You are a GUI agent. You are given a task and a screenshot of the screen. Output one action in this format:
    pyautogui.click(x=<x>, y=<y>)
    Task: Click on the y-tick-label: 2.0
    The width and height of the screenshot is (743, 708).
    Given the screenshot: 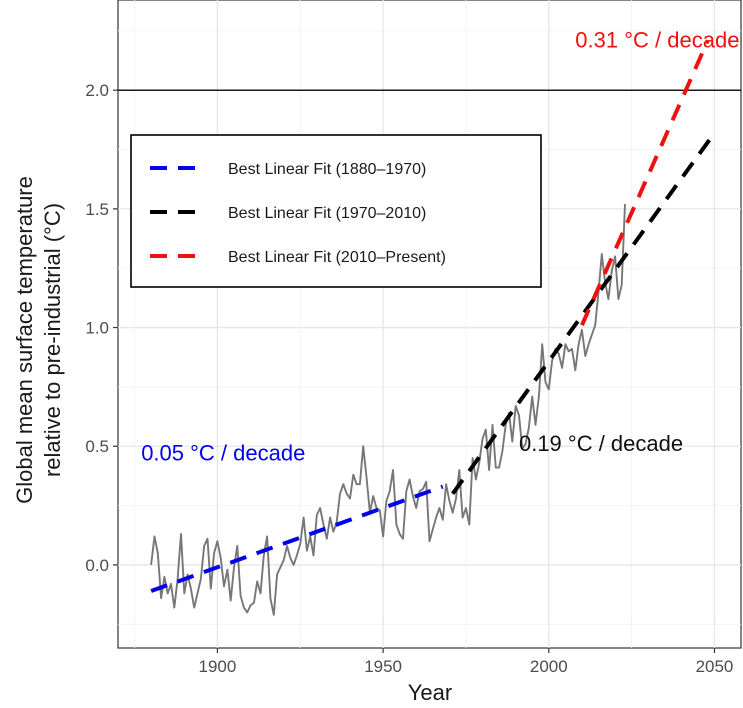 What is the action you would take?
    pyautogui.click(x=97, y=90)
    